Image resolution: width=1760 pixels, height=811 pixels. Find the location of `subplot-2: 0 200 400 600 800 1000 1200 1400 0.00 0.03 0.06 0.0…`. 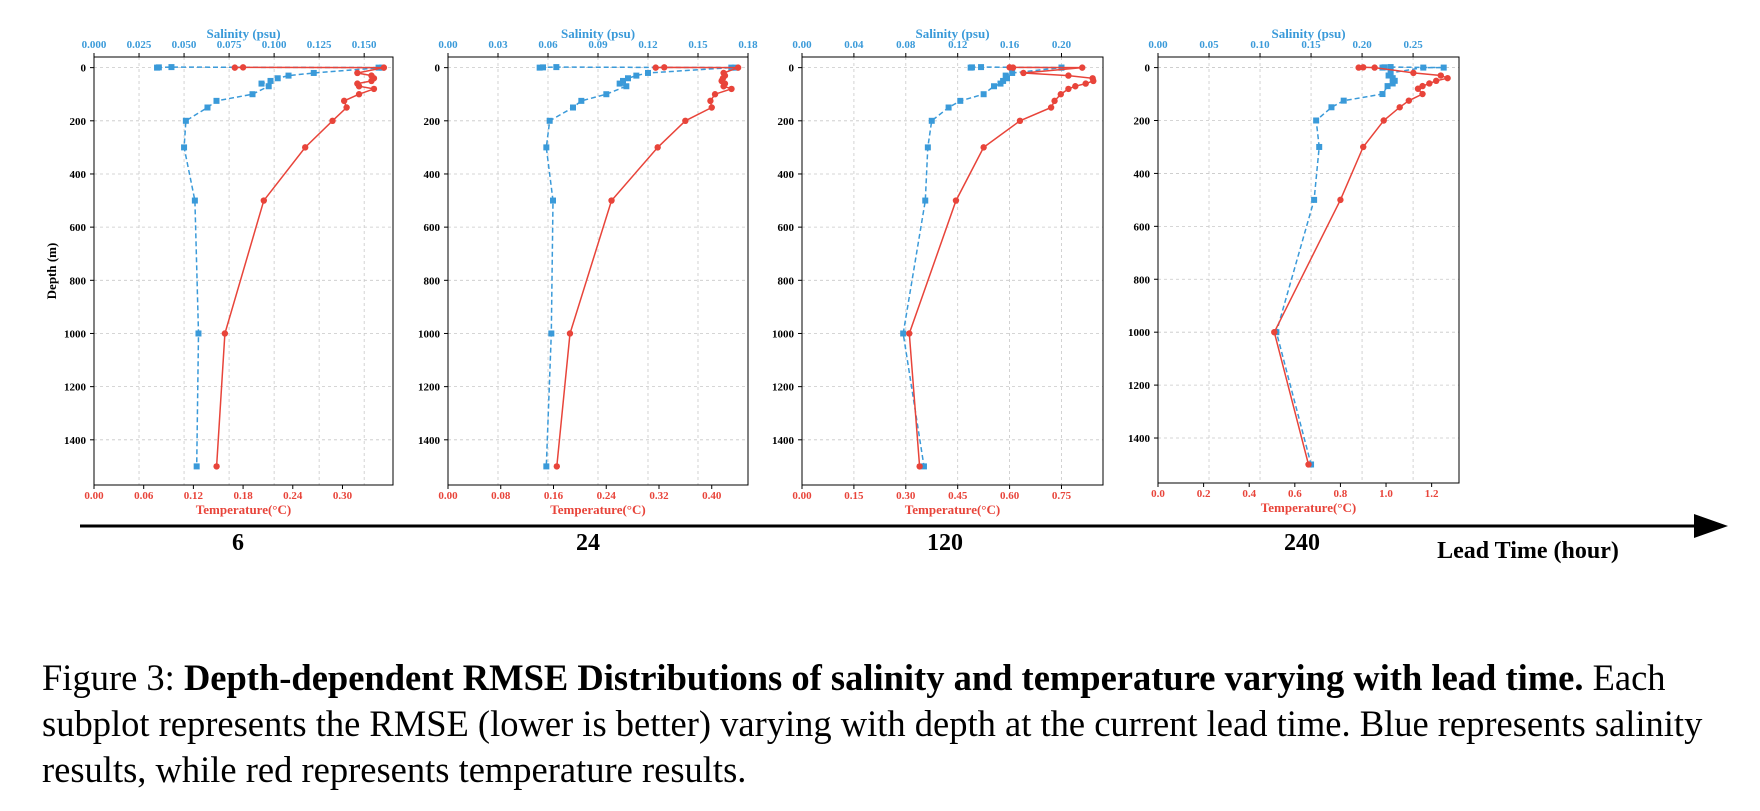

subplot-2: 0 200 400 600 800 1000 1200 1400 0.00 0.03 0.06 0.0… is located at coordinates (588, 271).